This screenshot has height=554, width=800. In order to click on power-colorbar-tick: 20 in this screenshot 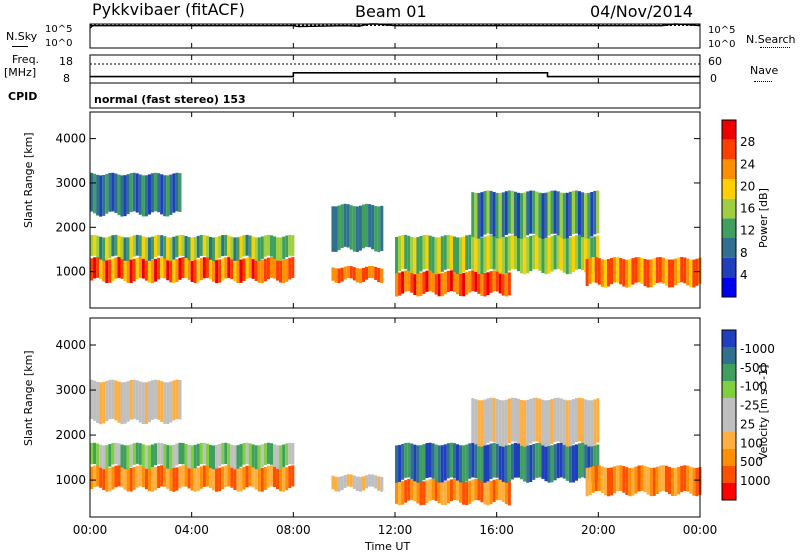, I will do `click(747, 186)`.